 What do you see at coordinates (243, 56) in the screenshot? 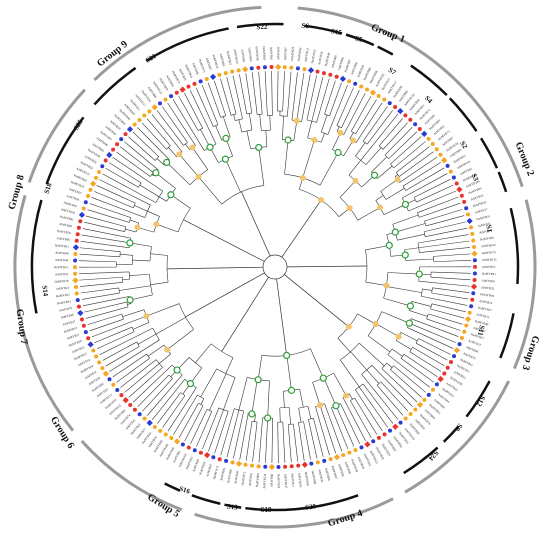
I see `leaf-label: AtMYB81` at bounding box center [243, 56].